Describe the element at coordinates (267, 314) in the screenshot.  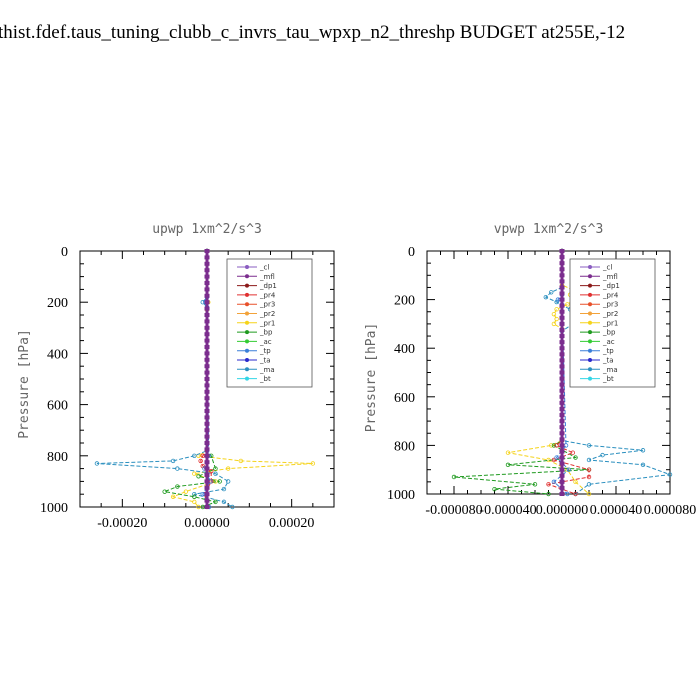
I see `legend-label: _pr2` at that location.